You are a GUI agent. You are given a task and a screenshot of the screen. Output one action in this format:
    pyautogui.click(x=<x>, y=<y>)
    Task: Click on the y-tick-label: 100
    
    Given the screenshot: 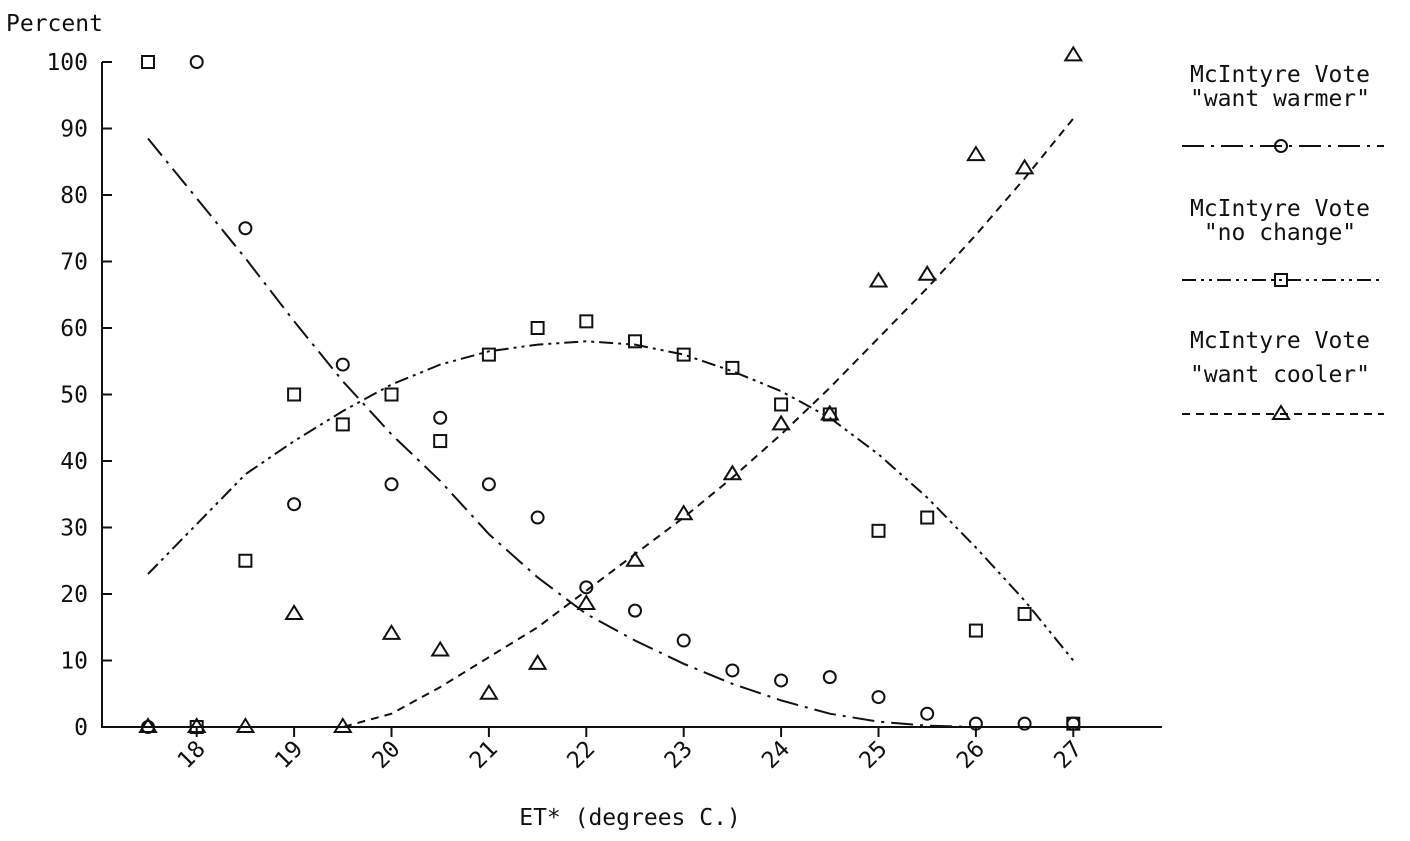 What is the action you would take?
    pyautogui.click(x=67, y=63)
    